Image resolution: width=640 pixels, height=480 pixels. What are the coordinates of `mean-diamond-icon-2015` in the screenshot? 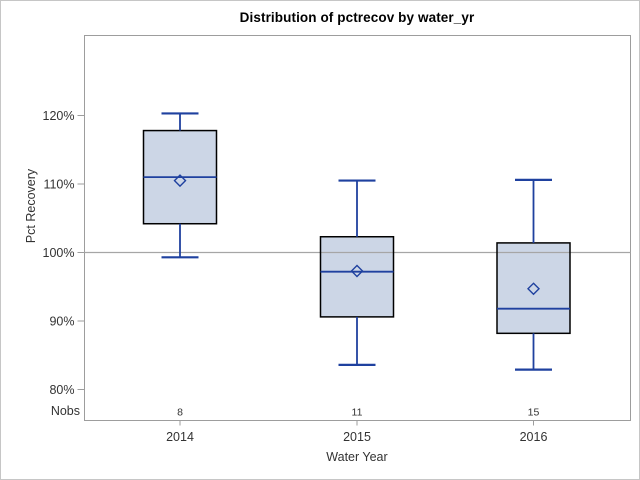 It's located at (357, 271).